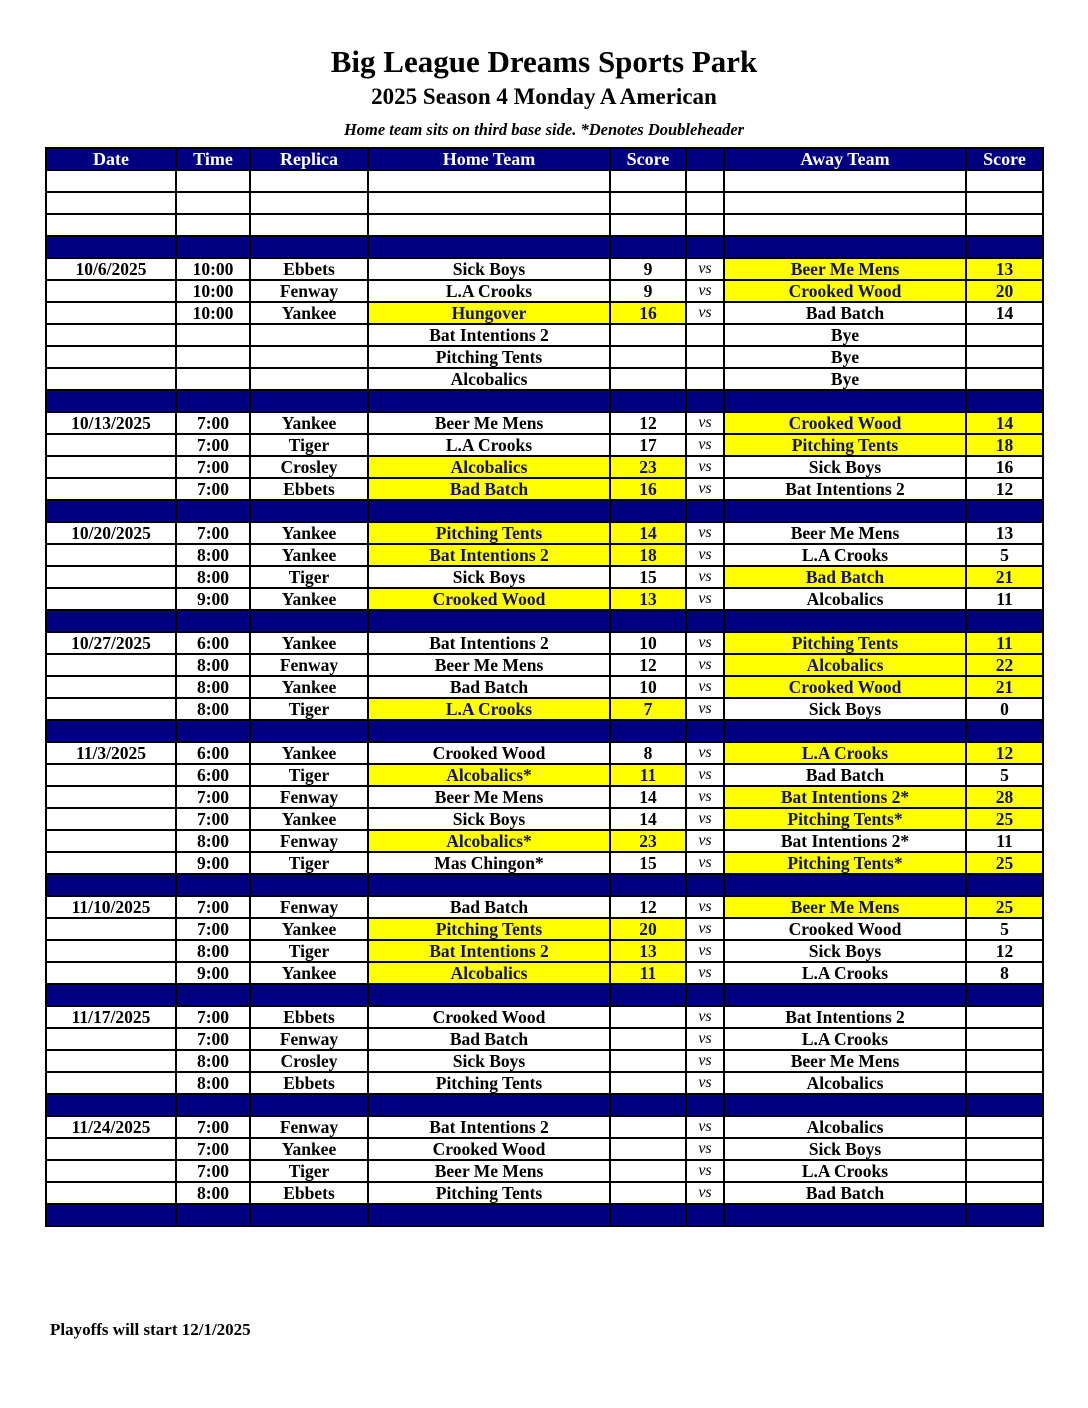  I want to click on home-score: 17, so click(648, 445).